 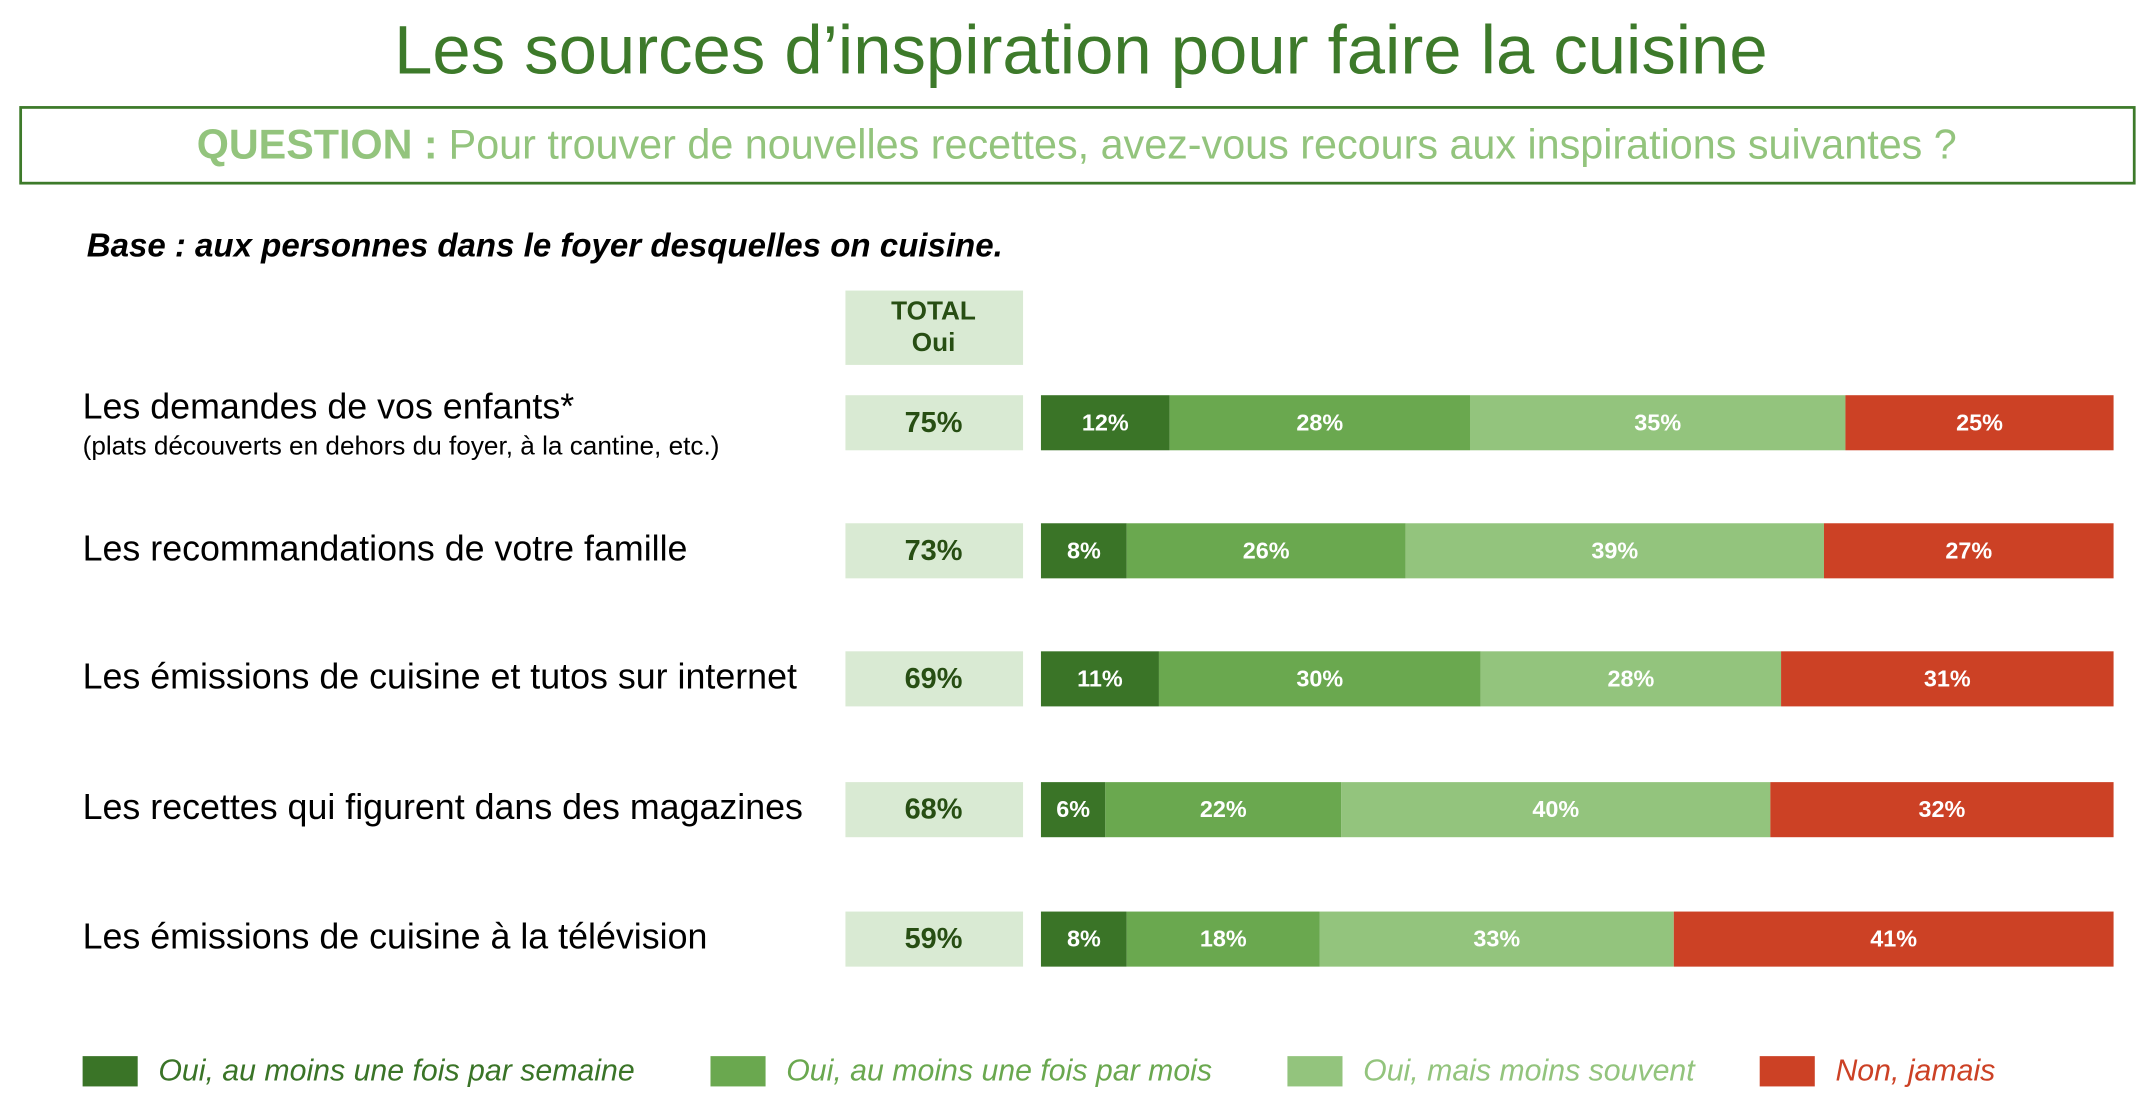 I want to click on value-label: 22%, so click(x=1223, y=809).